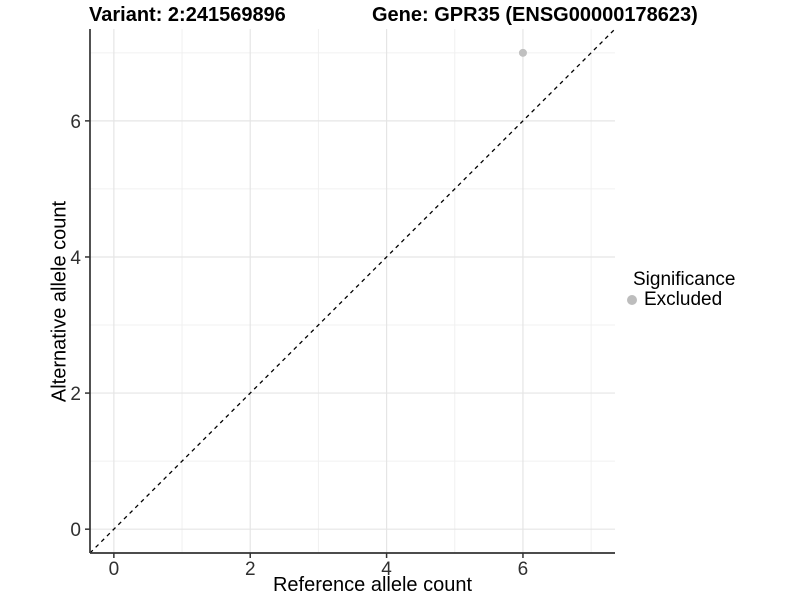 The width and height of the screenshot is (800, 600). Describe the element at coordinates (386, 569) in the screenshot. I see `x-tick-label: 4` at that location.